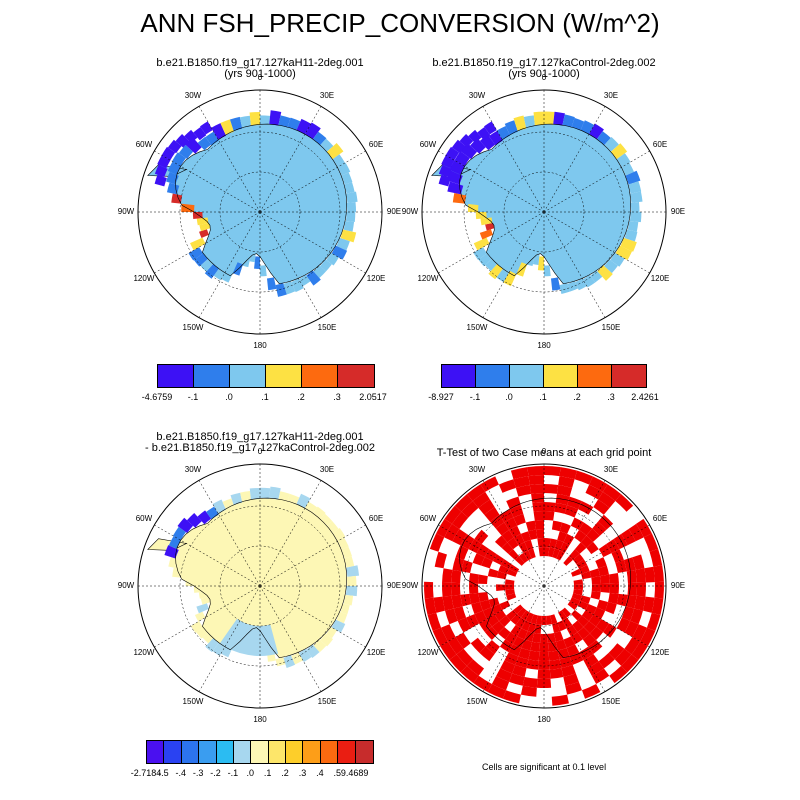 The width and height of the screenshot is (800, 800). What do you see at coordinates (181, 773) in the screenshot?
I see `colorbar-label: -.4` at bounding box center [181, 773].